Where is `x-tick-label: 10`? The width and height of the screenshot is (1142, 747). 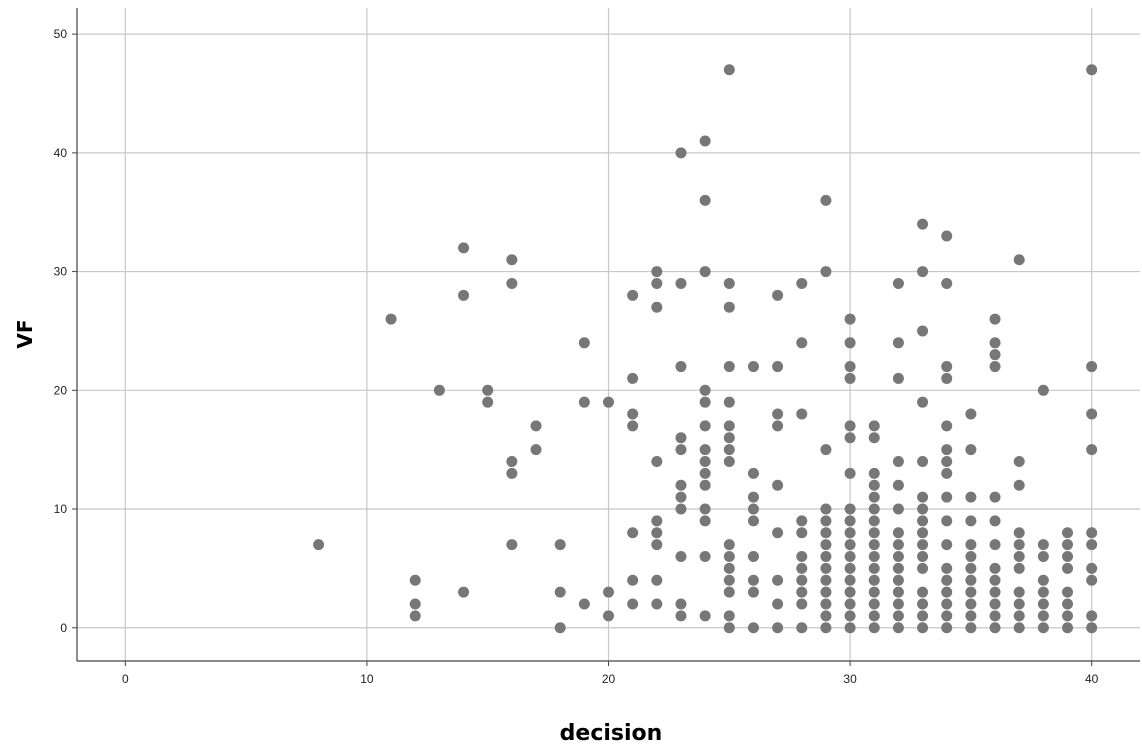
x-tick-label: 10 is located at coordinates (367, 679).